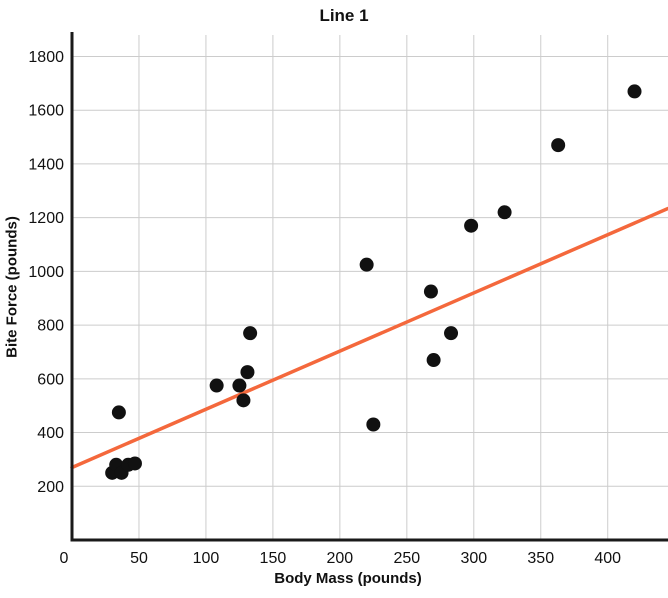 The height and width of the screenshot is (598, 668). I want to click on y-tick-label: 400, so click(50, 433).